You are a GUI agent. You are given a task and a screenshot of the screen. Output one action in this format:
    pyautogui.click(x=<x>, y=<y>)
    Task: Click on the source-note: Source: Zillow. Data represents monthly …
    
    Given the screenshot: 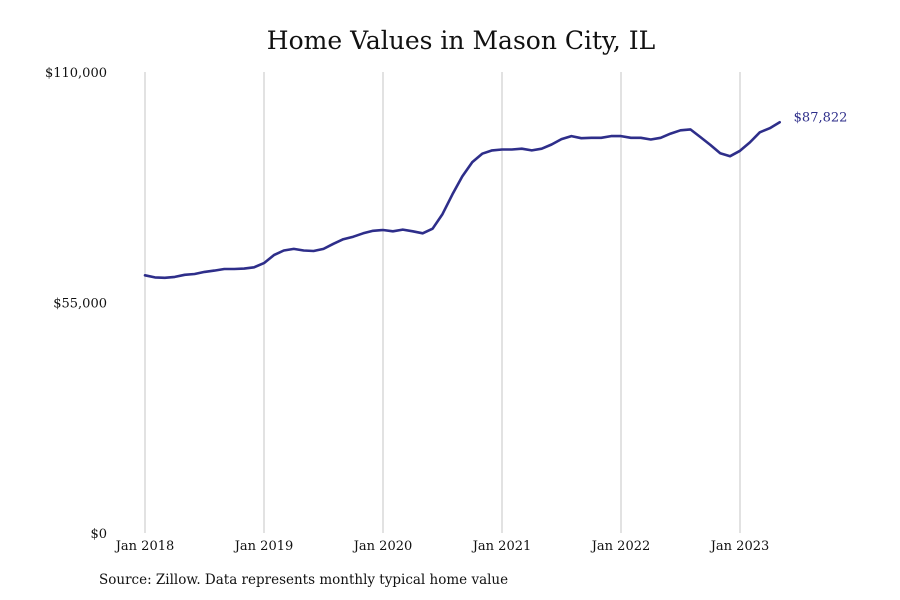 What is the action you would take?
    pyautogui.click(x=304, y=580)
    